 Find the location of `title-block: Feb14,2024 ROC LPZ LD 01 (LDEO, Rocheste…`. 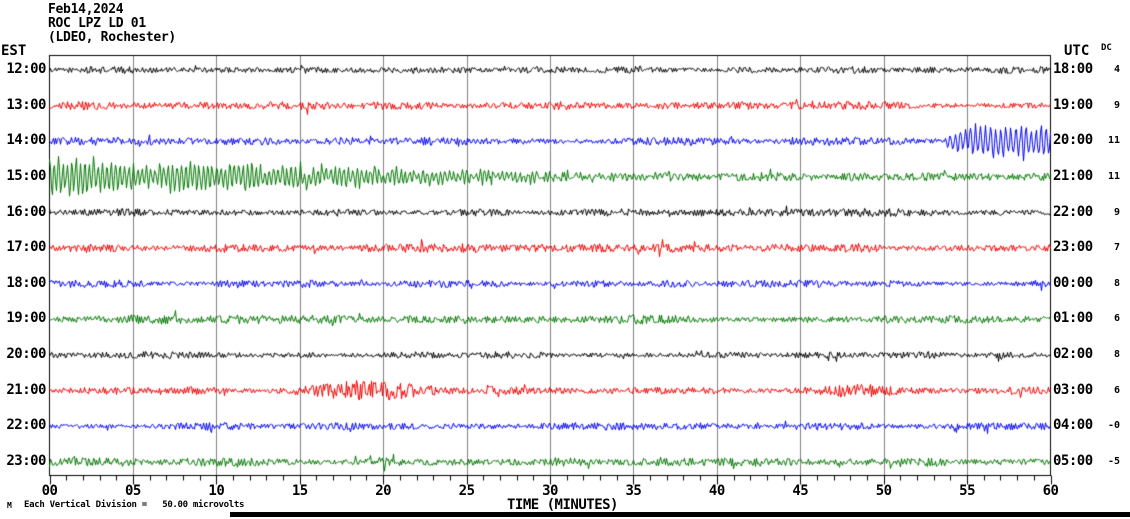

title-block: Feb14,2024 ROC LPZ LD 01 (LDEO, Rocheste… is located at coordinates (112, 24).